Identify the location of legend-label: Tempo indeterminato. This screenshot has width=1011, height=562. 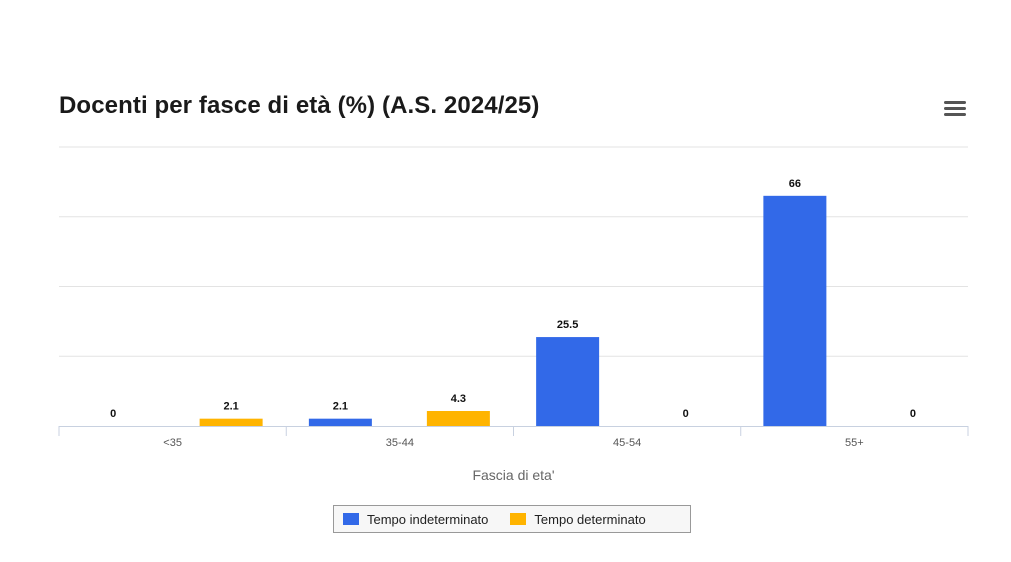
(428, 519).